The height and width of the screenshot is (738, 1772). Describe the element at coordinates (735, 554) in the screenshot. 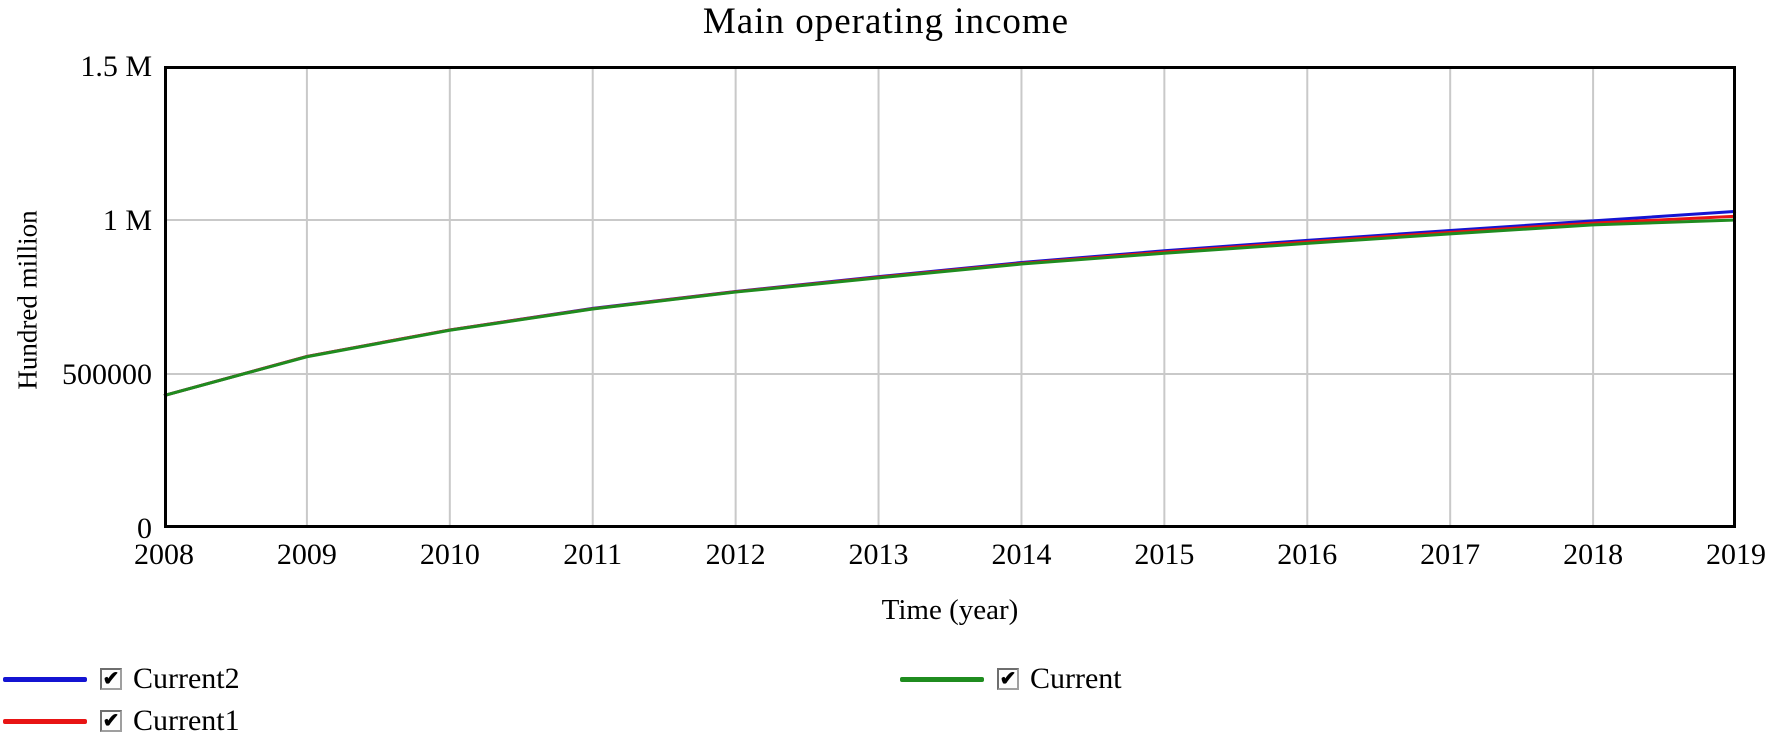

I see `x-tick-label: 2012` at that location.